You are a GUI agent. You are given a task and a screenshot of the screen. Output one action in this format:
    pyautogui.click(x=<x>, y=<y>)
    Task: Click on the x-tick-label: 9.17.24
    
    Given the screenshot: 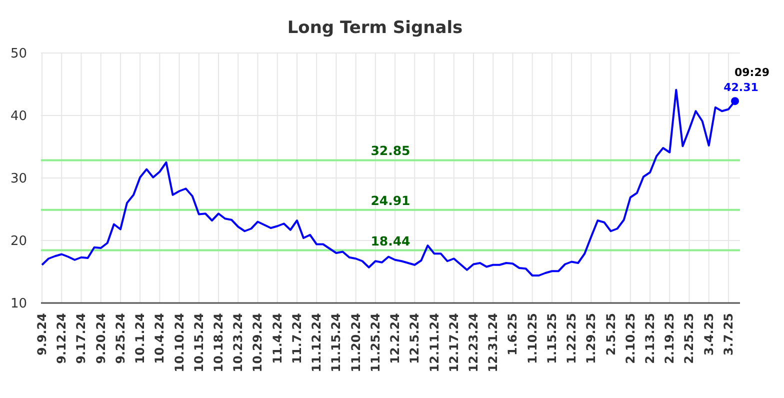 What is the action you would take?
    pyautogui.click(x=81, y=338)
    